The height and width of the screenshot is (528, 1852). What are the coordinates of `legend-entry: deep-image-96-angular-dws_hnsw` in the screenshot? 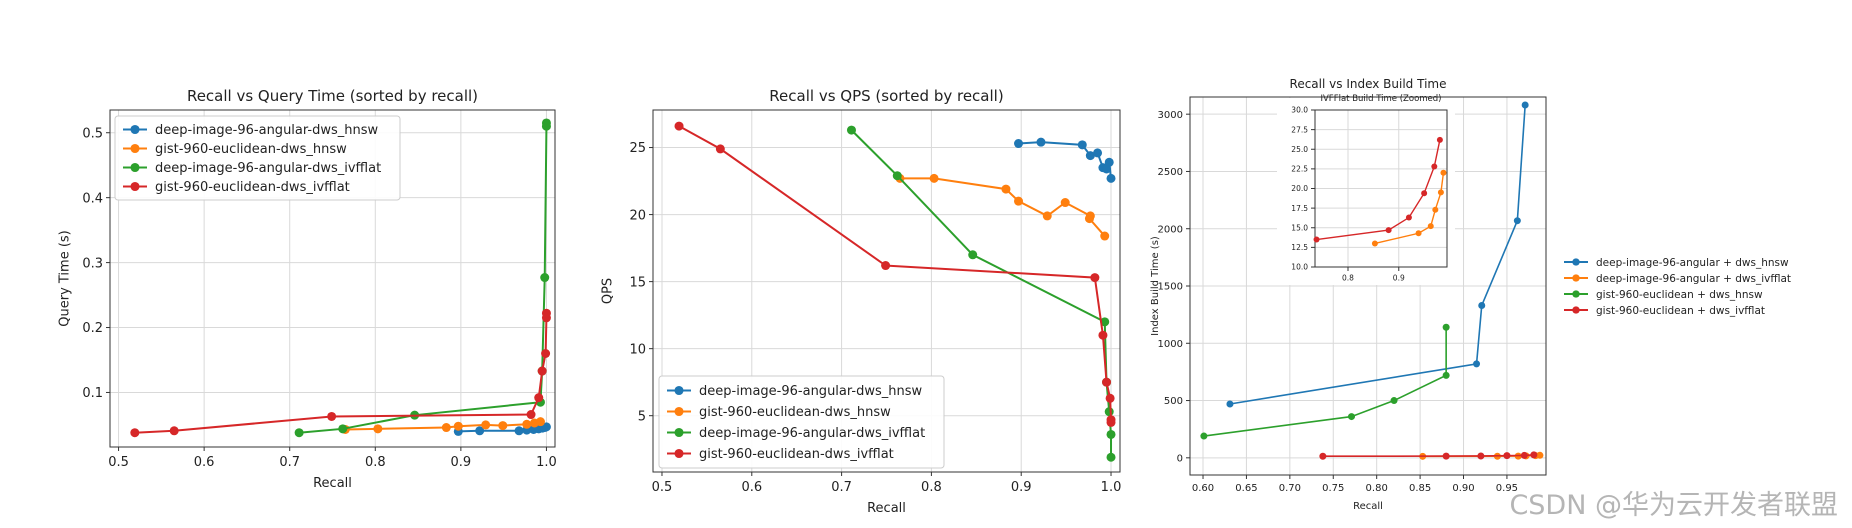 It's located at (266, 130).